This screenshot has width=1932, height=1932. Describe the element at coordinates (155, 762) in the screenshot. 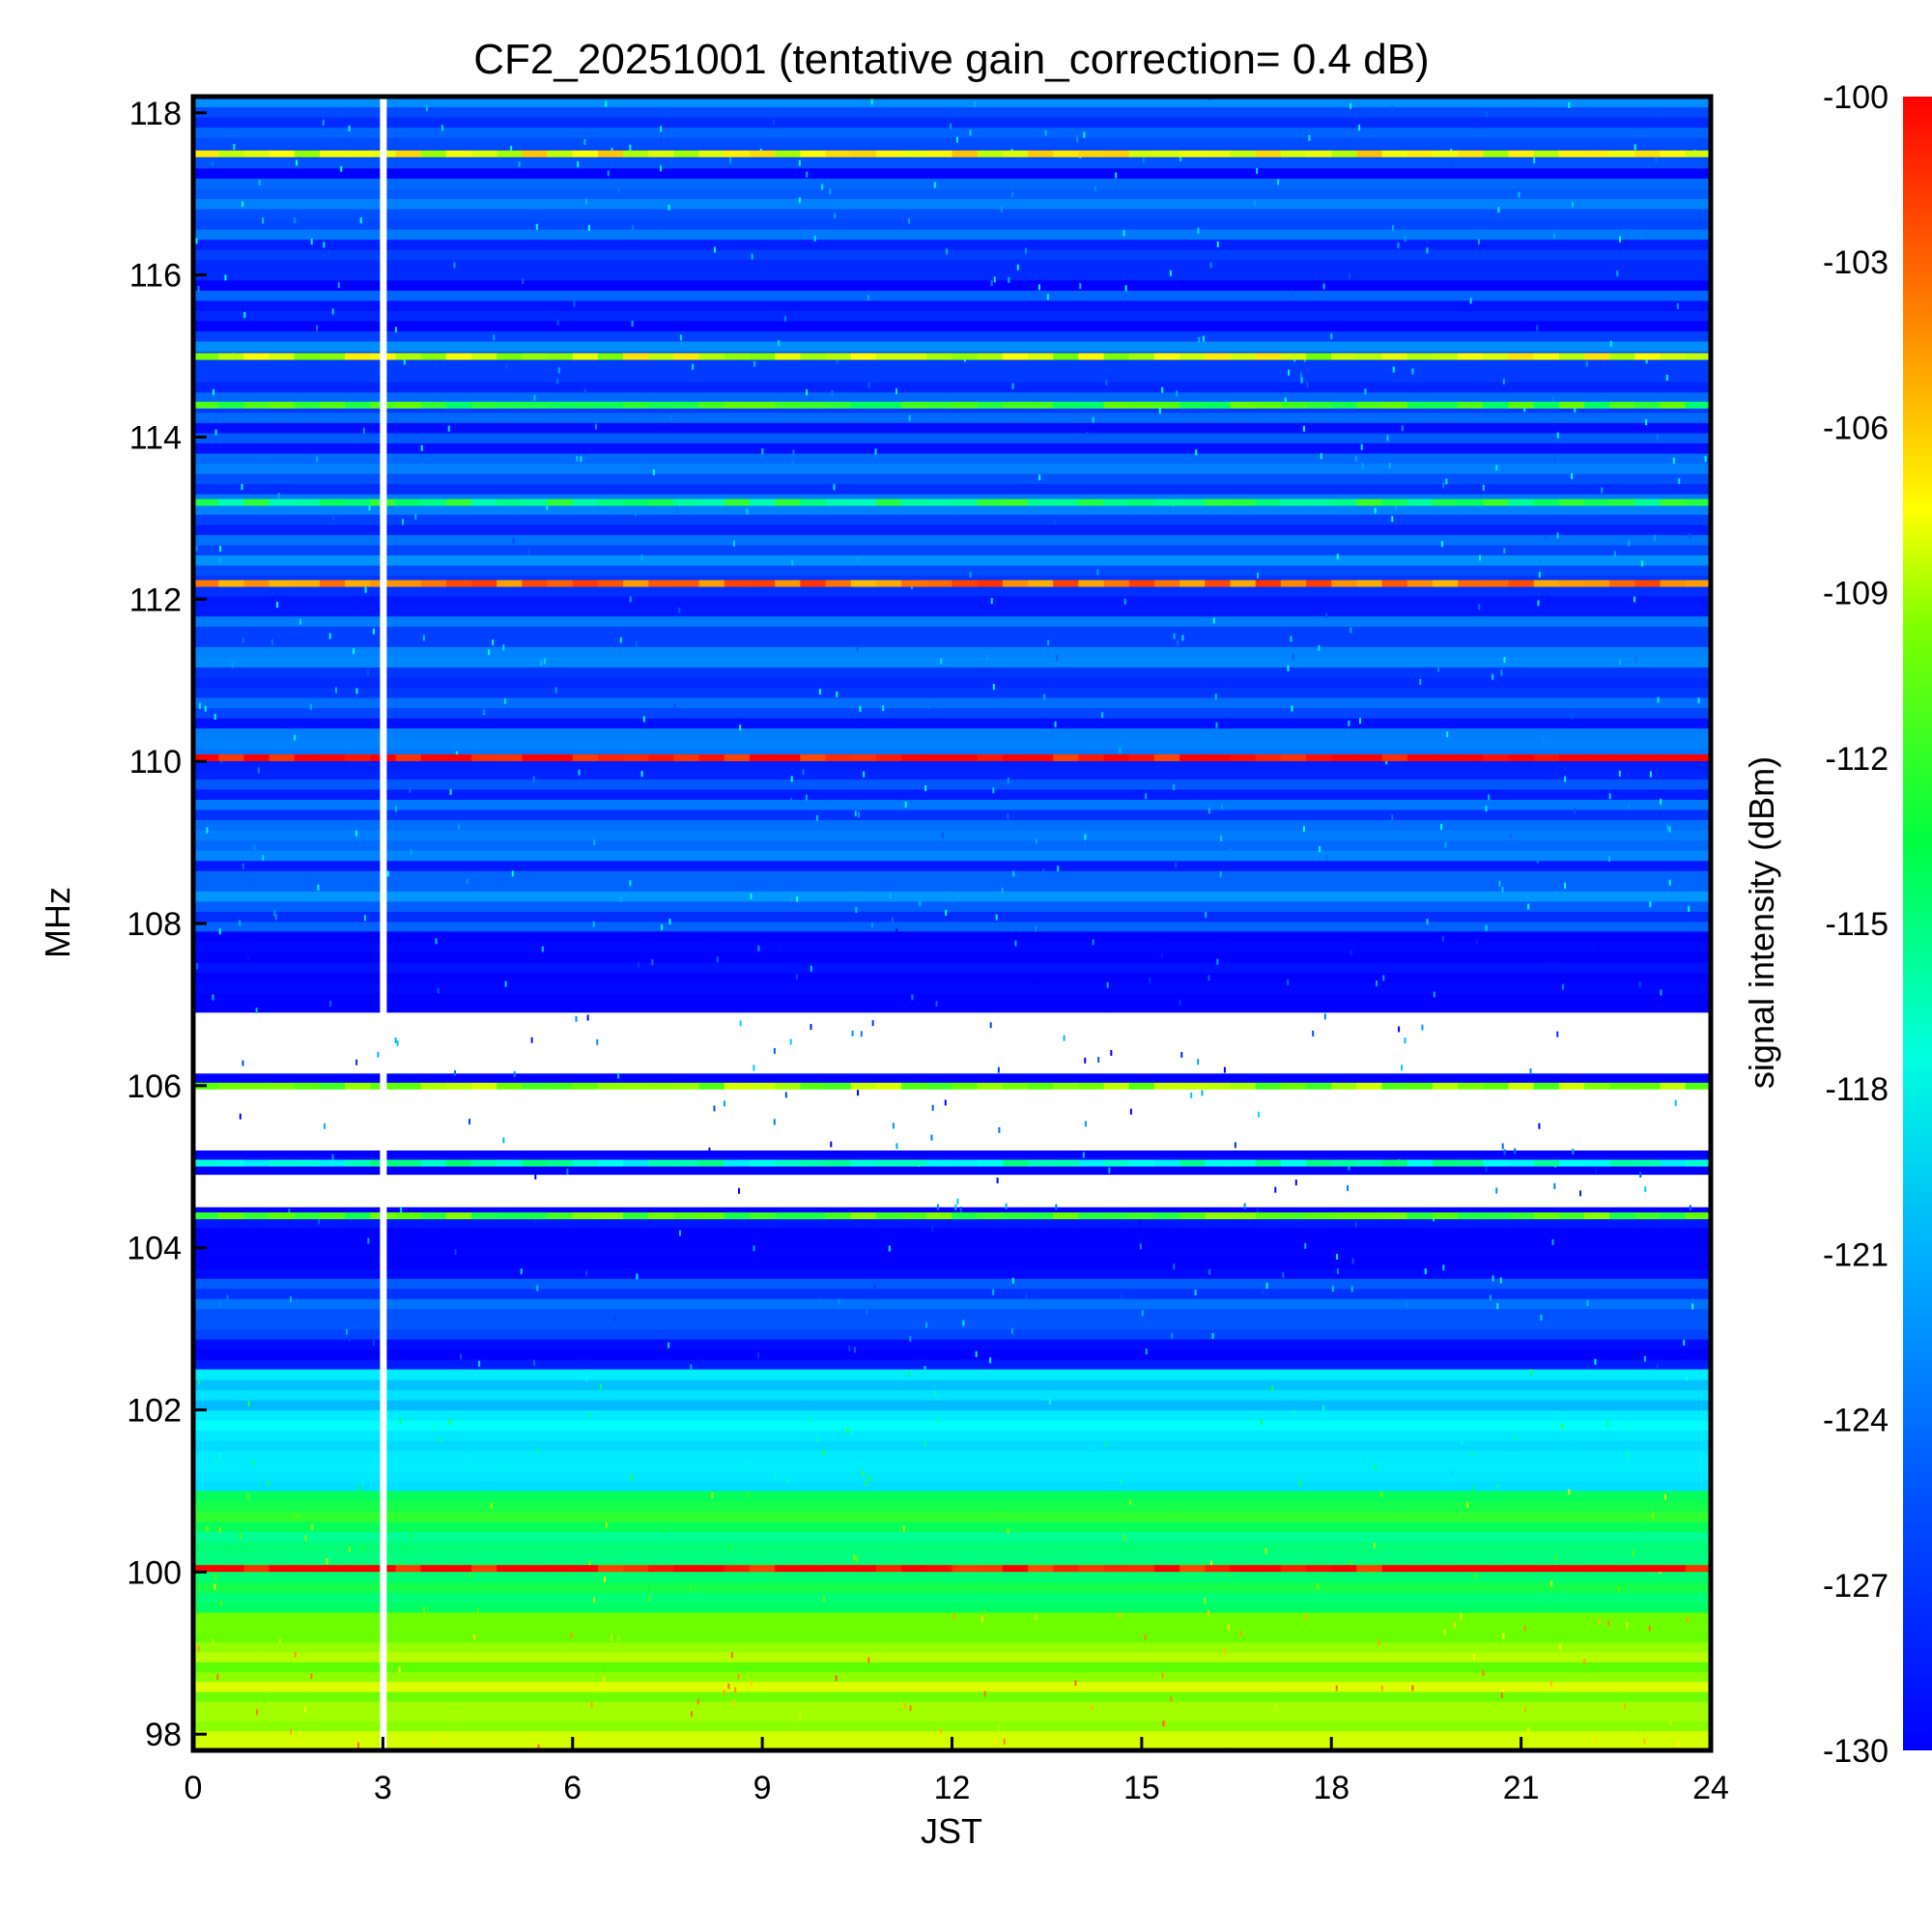

I see `y-tick-label: 110` at that location.